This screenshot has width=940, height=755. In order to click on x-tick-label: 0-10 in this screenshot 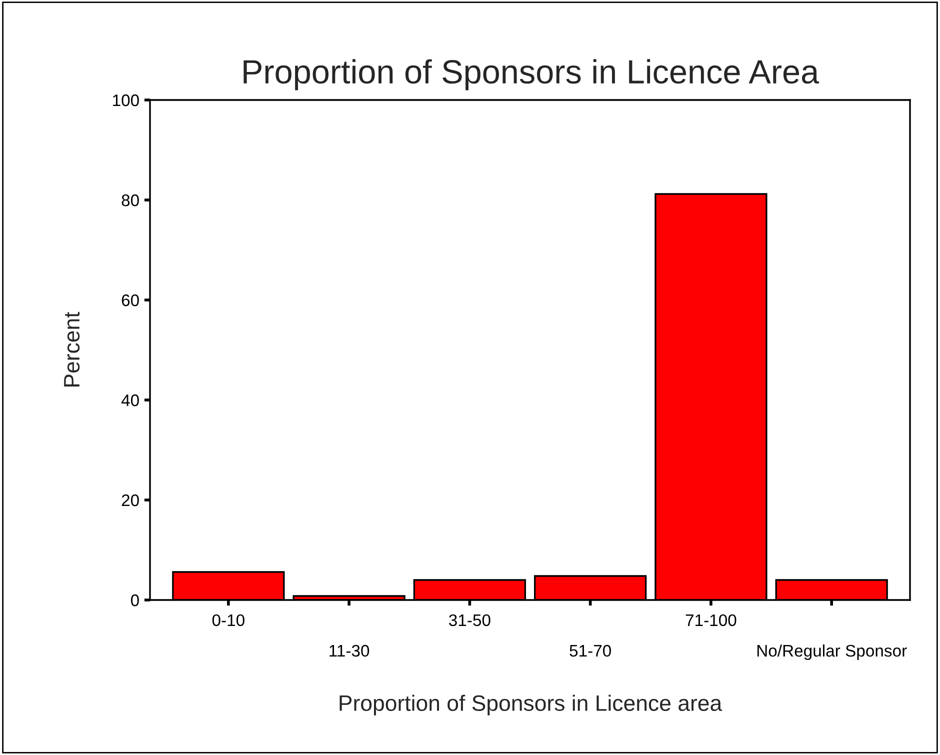, I will do `click(228, 620)`.